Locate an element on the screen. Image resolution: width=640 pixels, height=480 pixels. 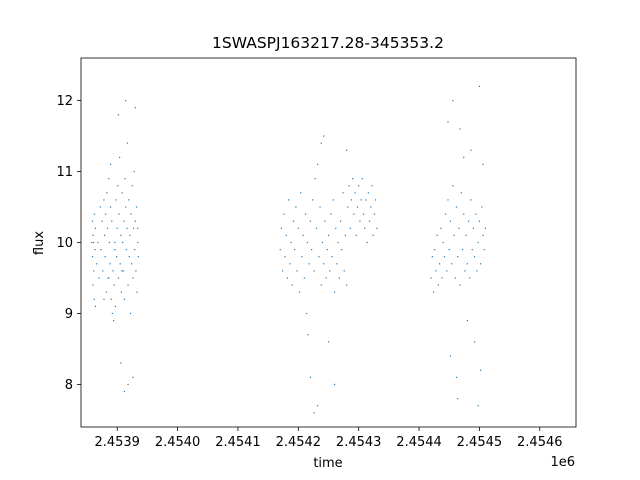
x-tick-label: 2.4545 is located at coordinates (480, 442).